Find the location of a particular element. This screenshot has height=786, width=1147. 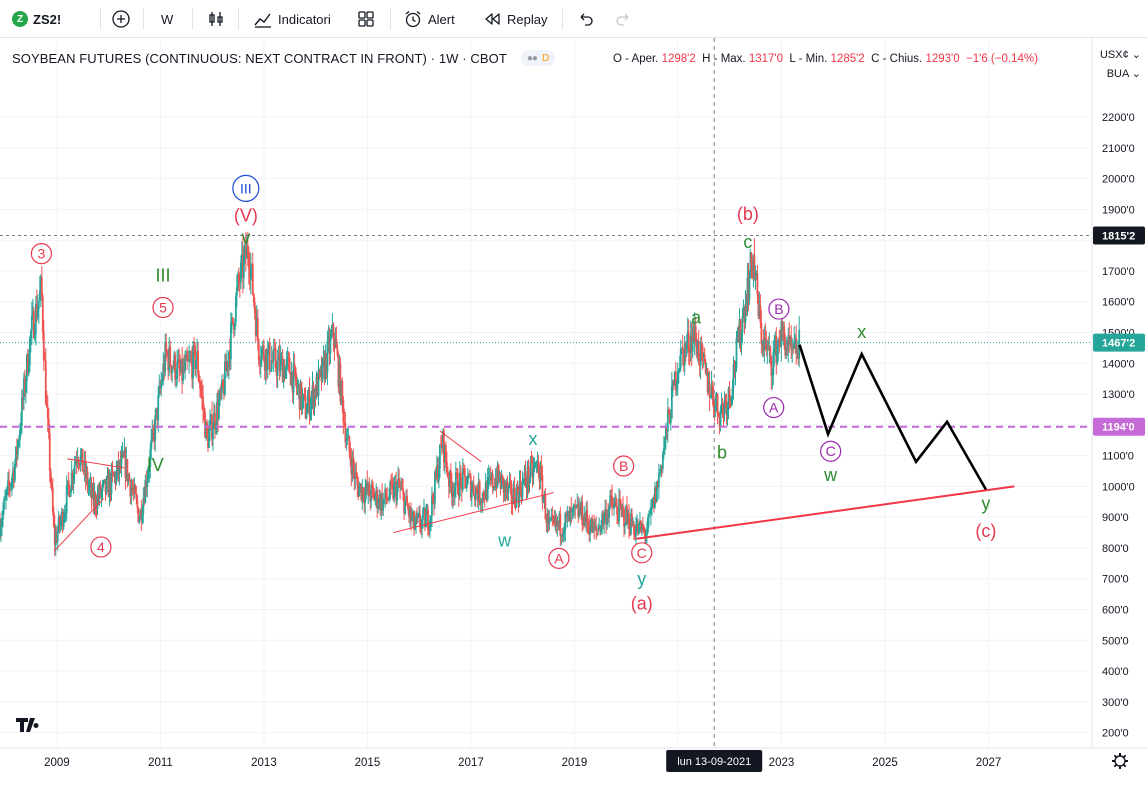

interval-button: W is located at coordinates (167, 19).